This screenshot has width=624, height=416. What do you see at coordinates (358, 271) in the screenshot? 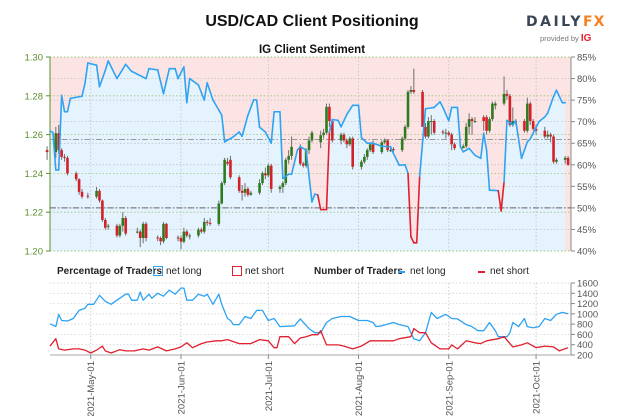
I see `legend-number-title: Number of Traders` at bounding box center [358, 271].